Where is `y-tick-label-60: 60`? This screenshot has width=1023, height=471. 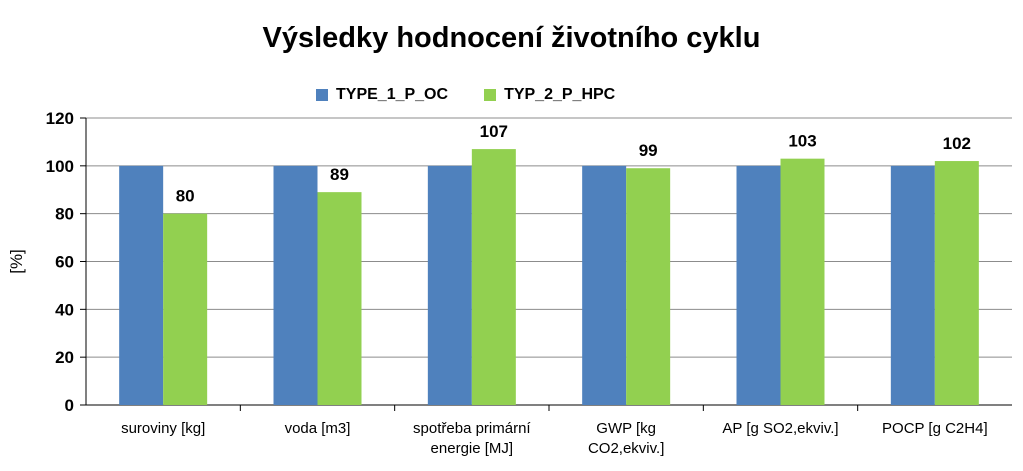
y-tick-label-60: 60 is located at coordinates (64, 262).